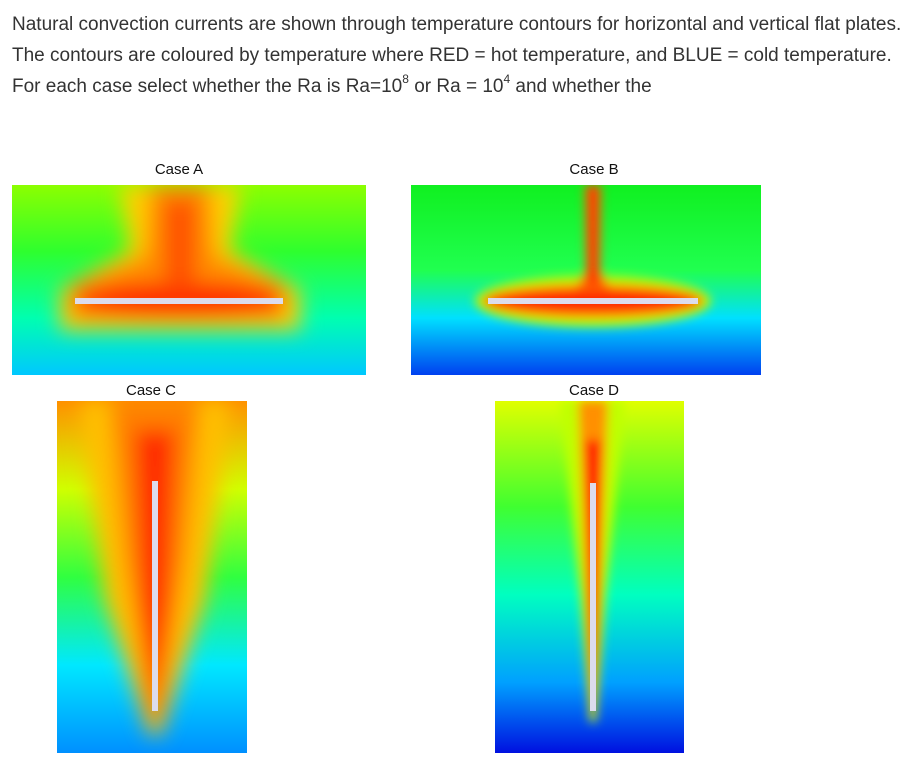 The height and width of the screenshot is (773, 917). What do you see at coordinates (405, 79) in the screenshot?
I see `superscript: 8` at bounding box center [405, 79].